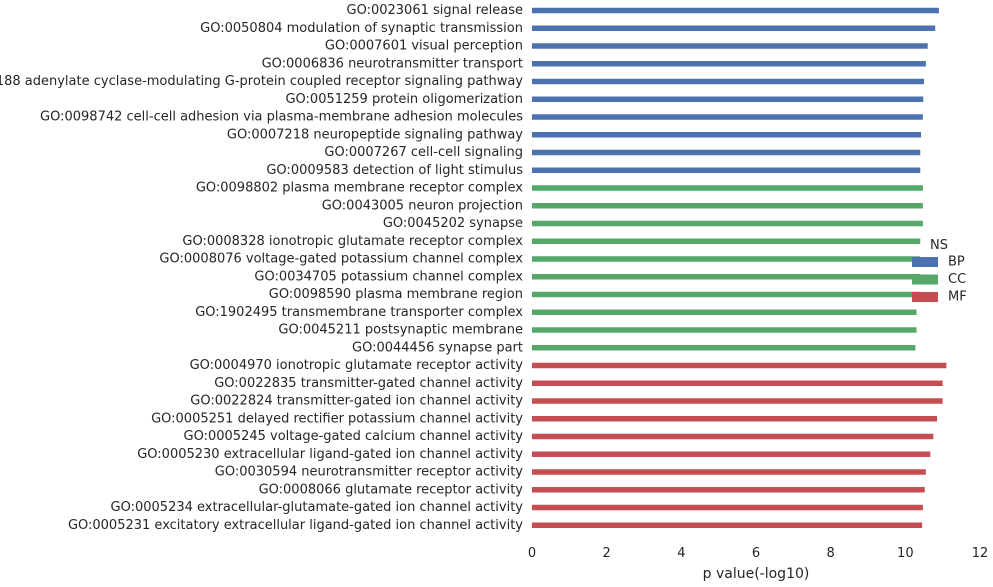 Image resolution: width=993 pixels, height=587 pixels. I want to click on legend-entries: BP CC MF, so click(939, 280).